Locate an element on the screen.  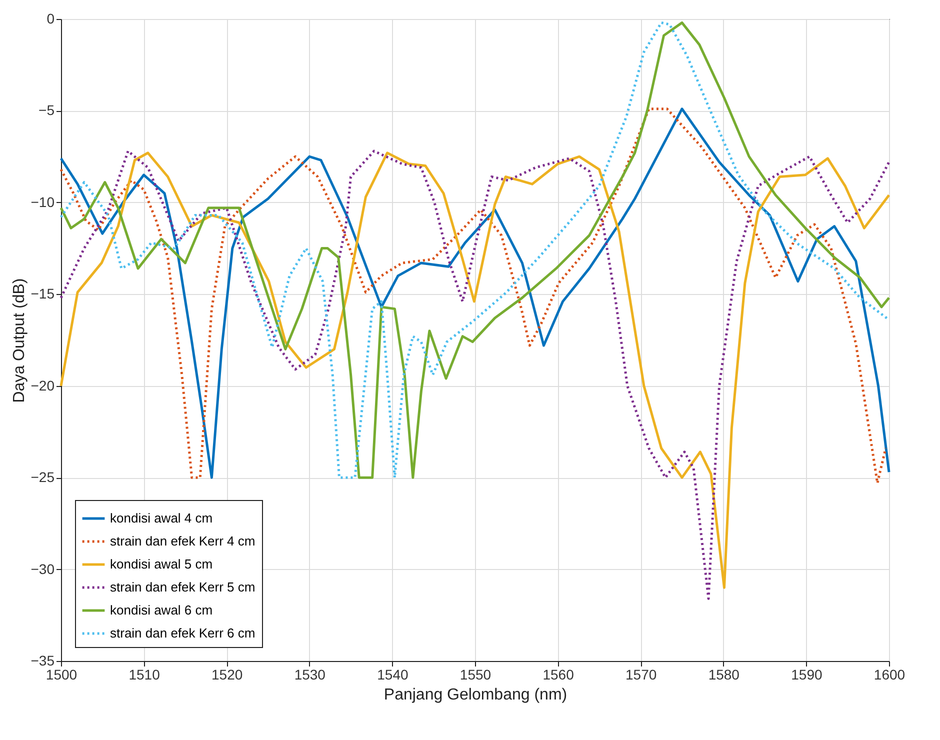
x-tick-label: 1600 is located at coordinates (890, 674).